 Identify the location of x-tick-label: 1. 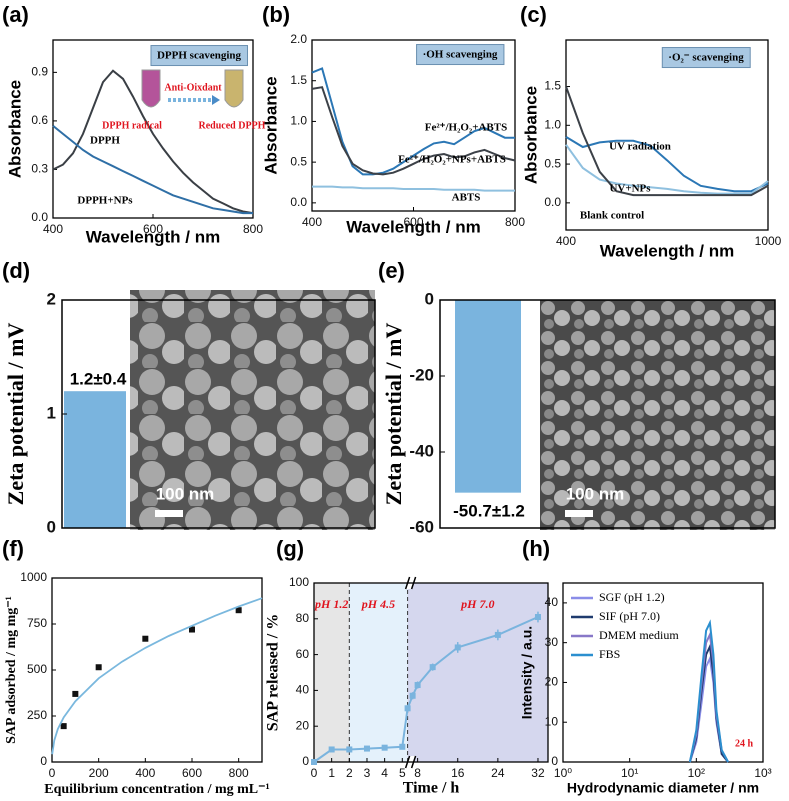
(331, 773).